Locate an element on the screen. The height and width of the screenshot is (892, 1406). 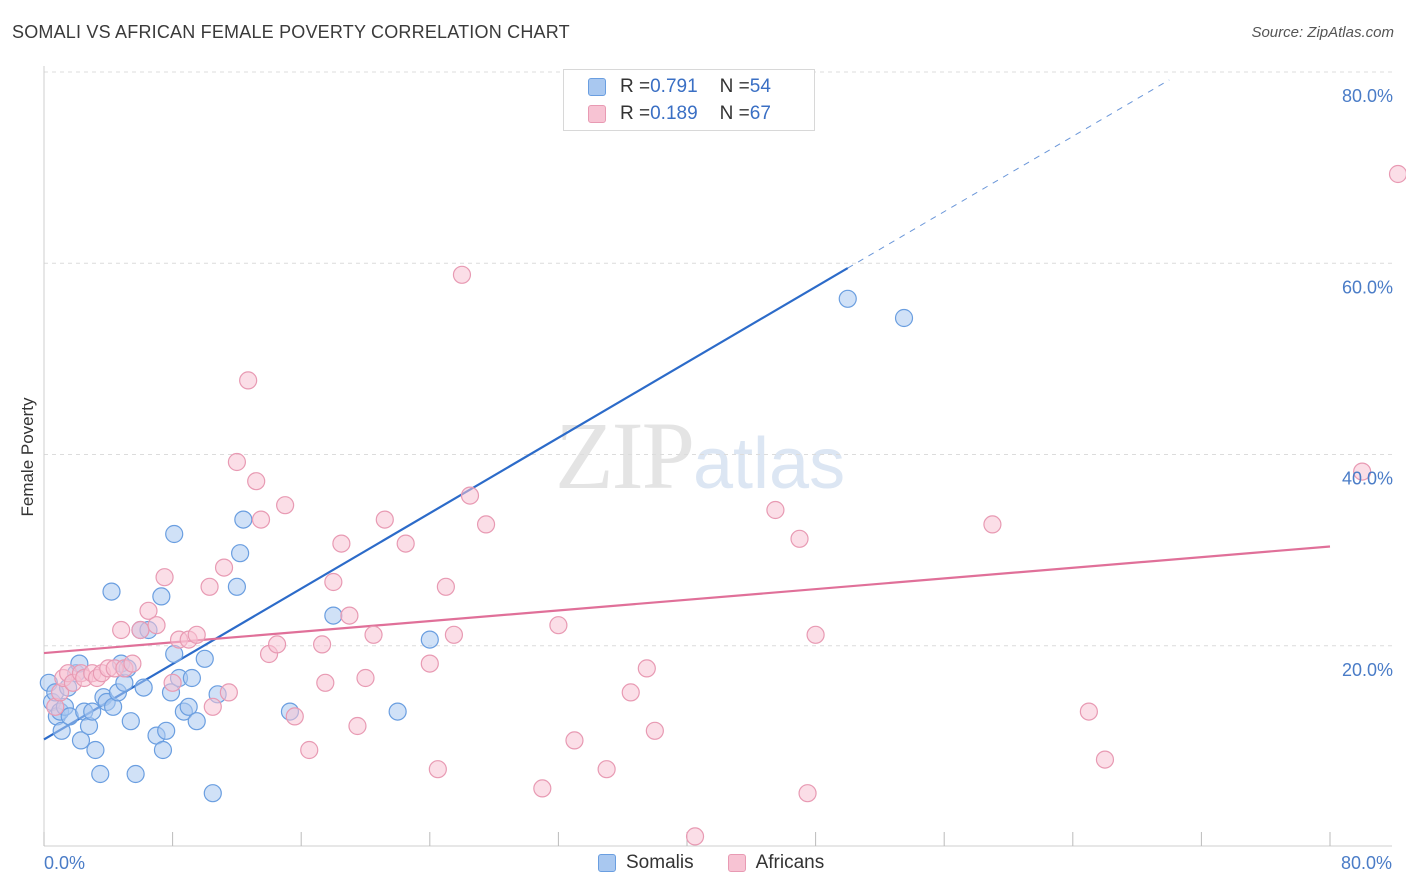
source-label: Source: ZipAtlas.com is located at coordinates (1322, 32).